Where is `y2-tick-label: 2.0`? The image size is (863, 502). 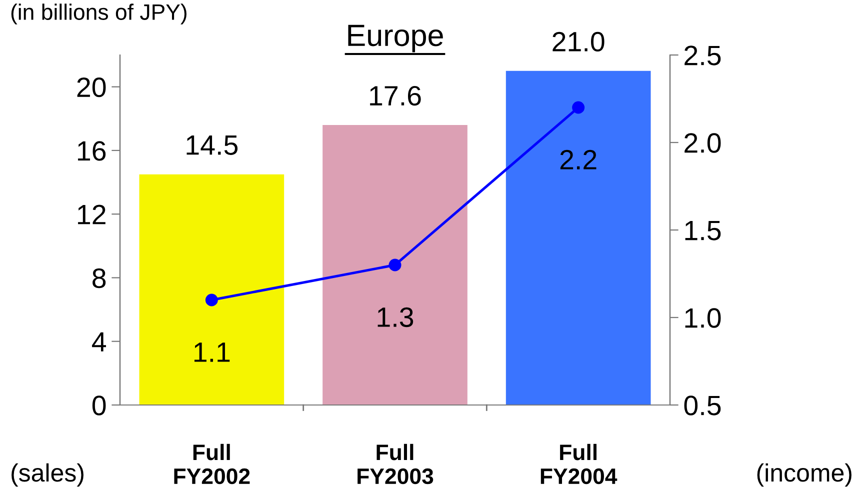
y2-tick-label: 2.0 is located at coordinates (702, 143).